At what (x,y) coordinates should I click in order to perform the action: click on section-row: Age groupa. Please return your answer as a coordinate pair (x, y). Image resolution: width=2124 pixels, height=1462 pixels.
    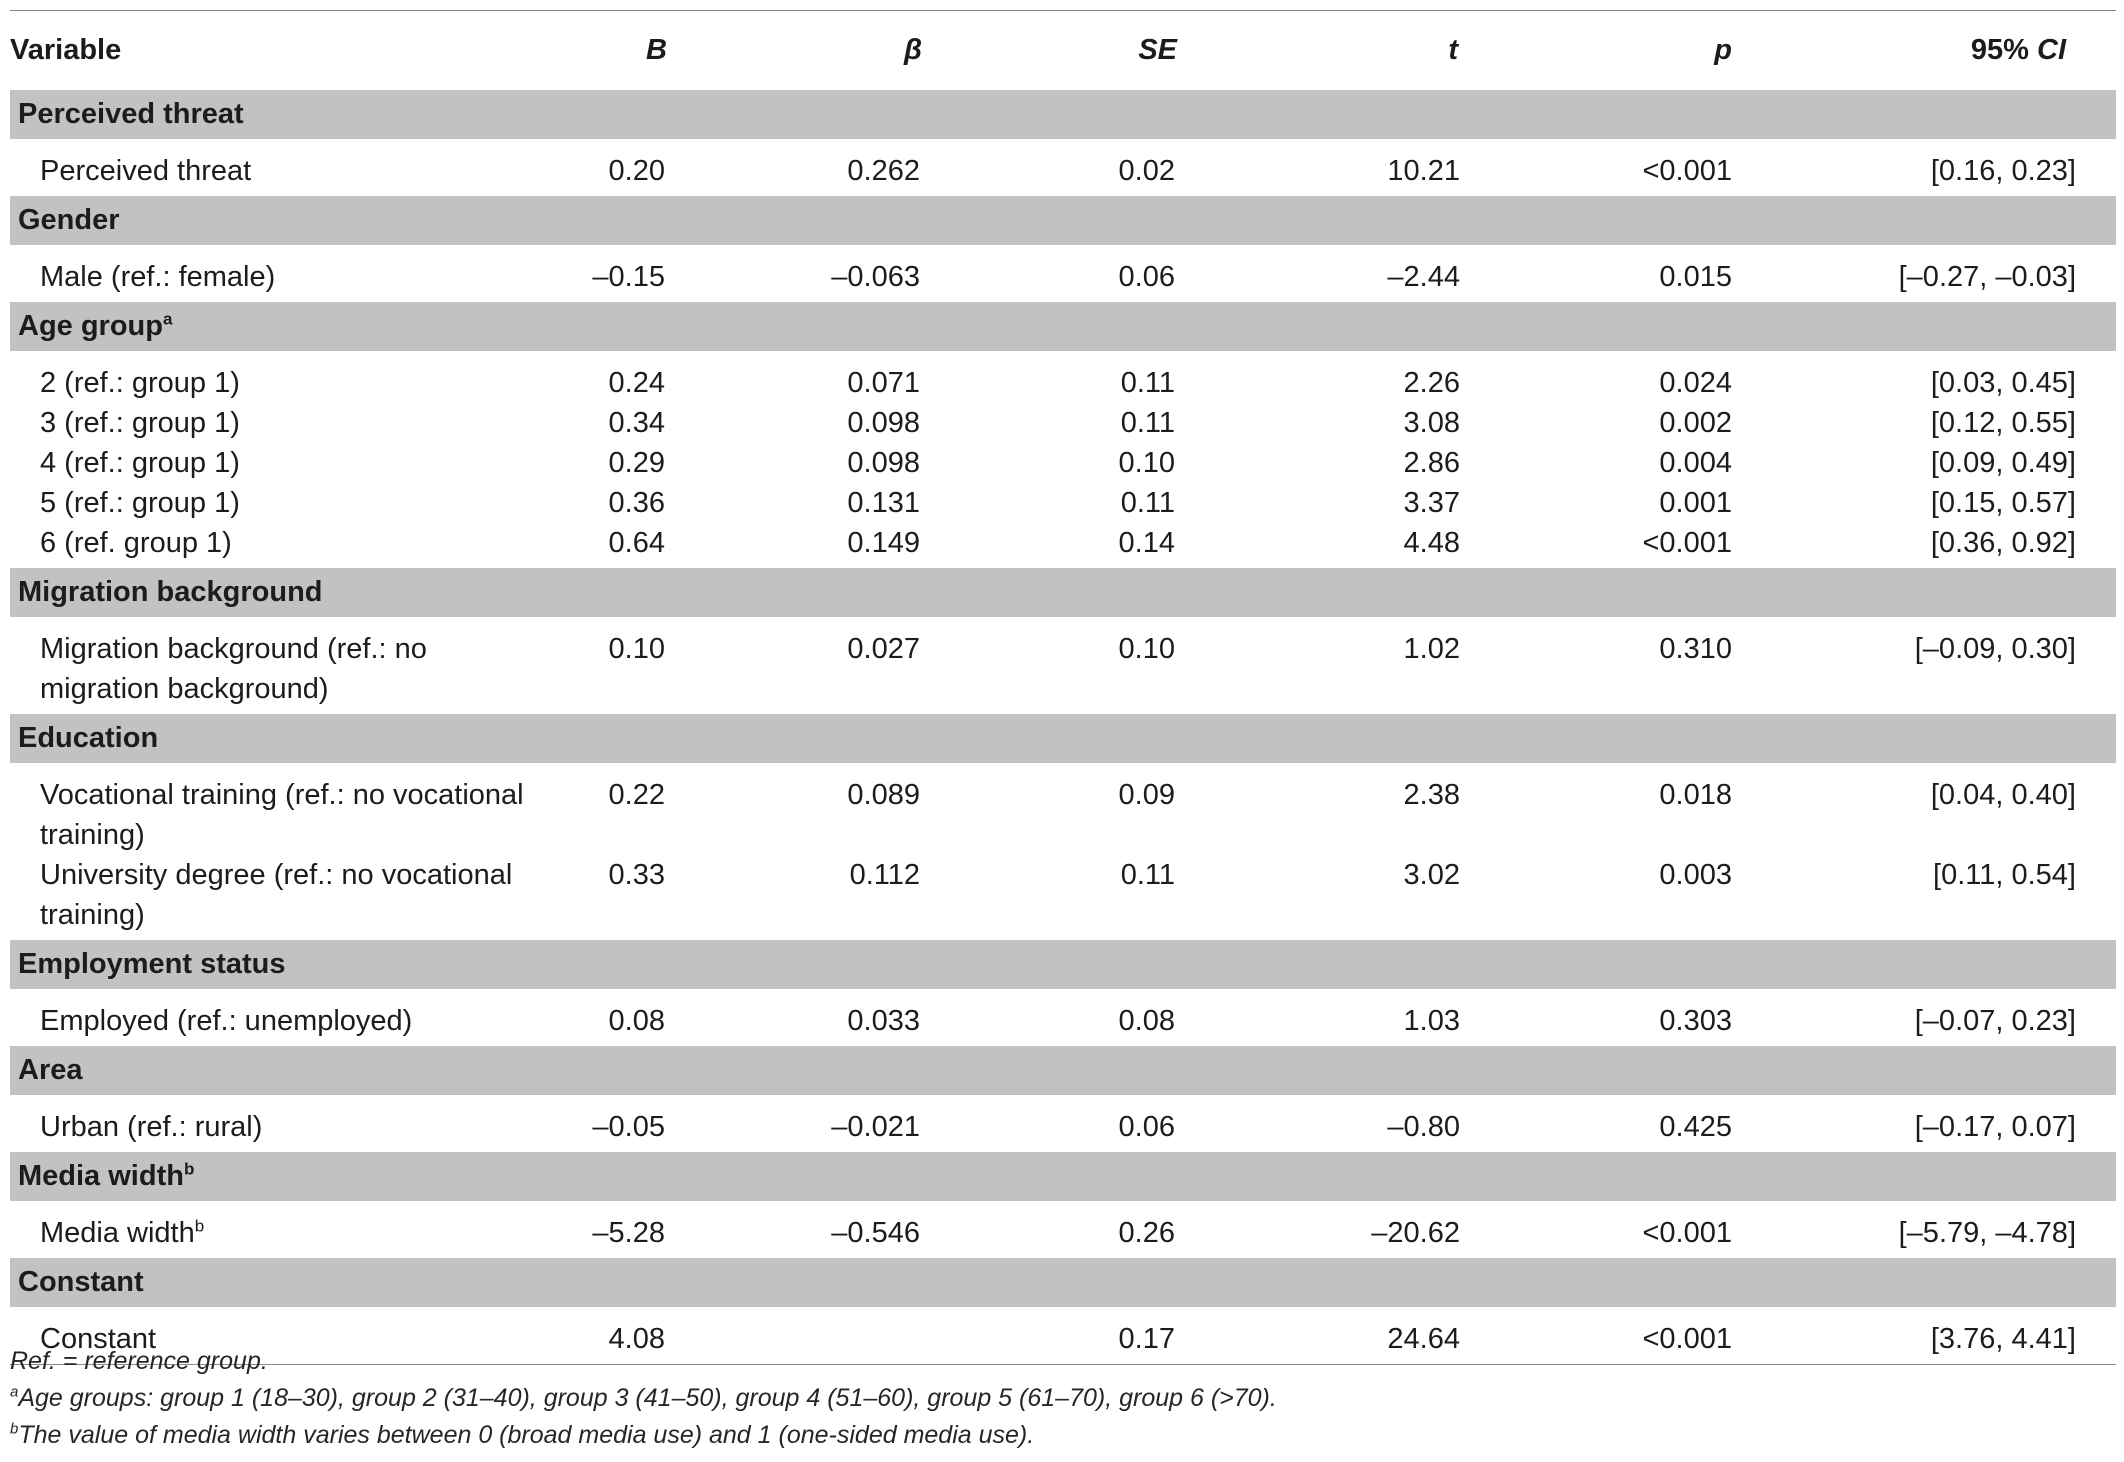
    Looking at the image, I should click on (1063, 326).